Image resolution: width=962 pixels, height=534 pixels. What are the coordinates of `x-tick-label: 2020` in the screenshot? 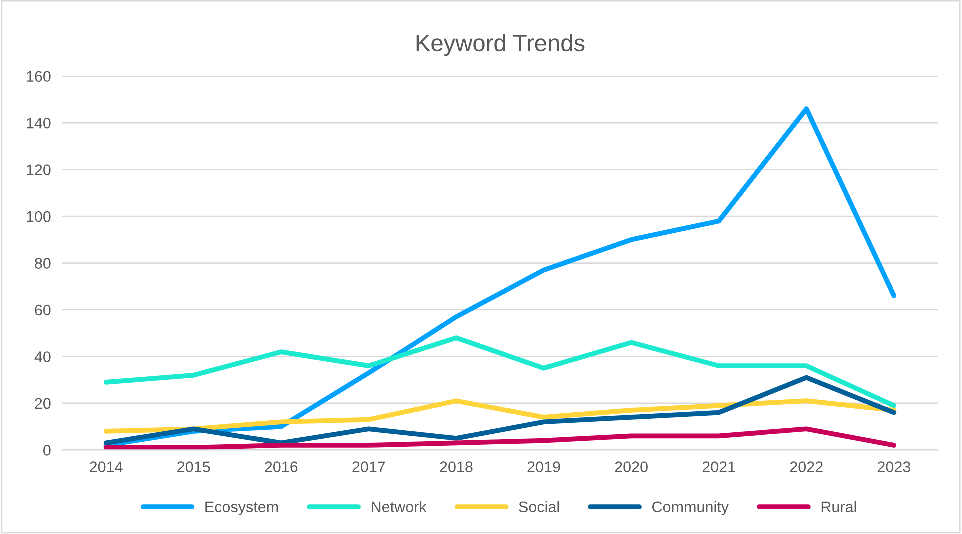 It's located at (631, 467).